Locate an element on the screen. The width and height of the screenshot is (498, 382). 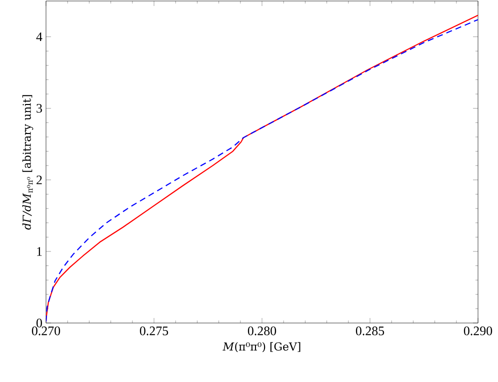
x-tick-label: 0.280 is located at coordinates (262, 331).